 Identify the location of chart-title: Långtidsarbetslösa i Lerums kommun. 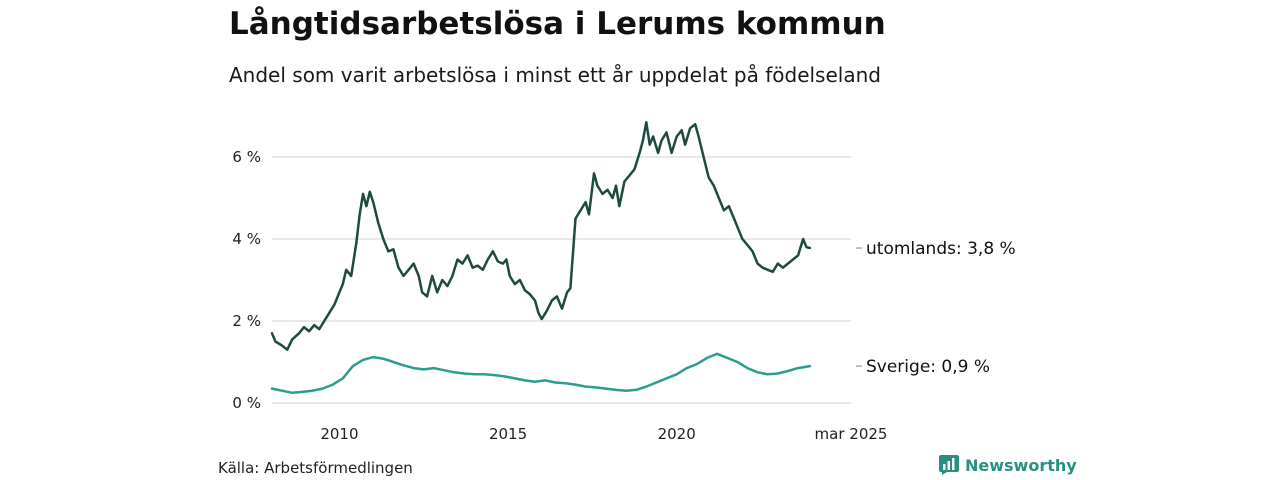
(557, 24).